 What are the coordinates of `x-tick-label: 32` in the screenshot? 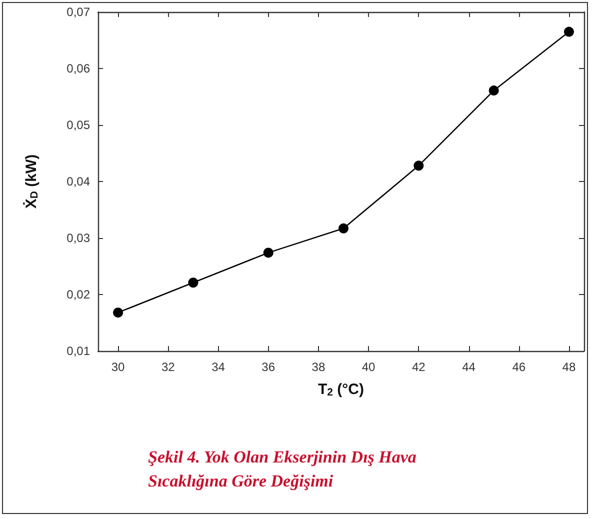 It's located at (168, 367).